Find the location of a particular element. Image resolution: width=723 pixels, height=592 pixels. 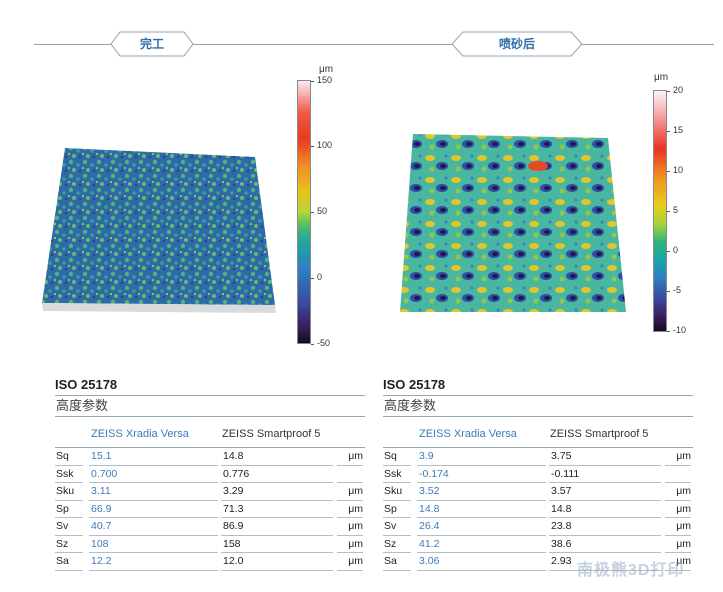

param-name: Sku is located at coordinates (397, 492).